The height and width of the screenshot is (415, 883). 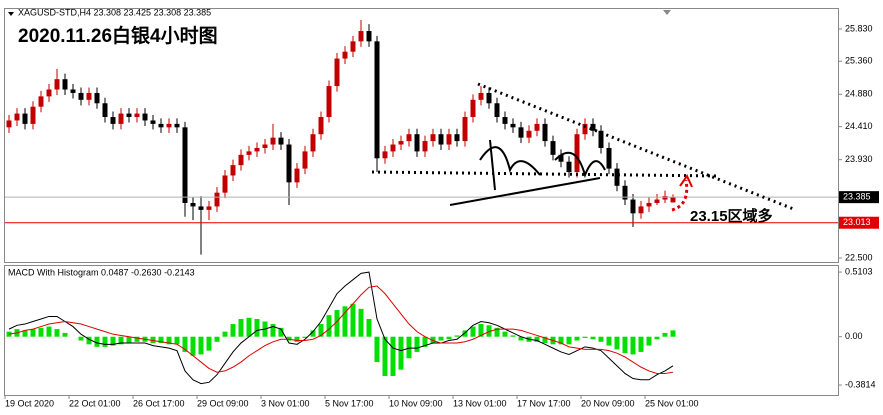 What do you see at coordinates (608, 403) in the screenshot?
I see `x-tick-label: 20 Nov 09:00` at bounding box center [608, 403].